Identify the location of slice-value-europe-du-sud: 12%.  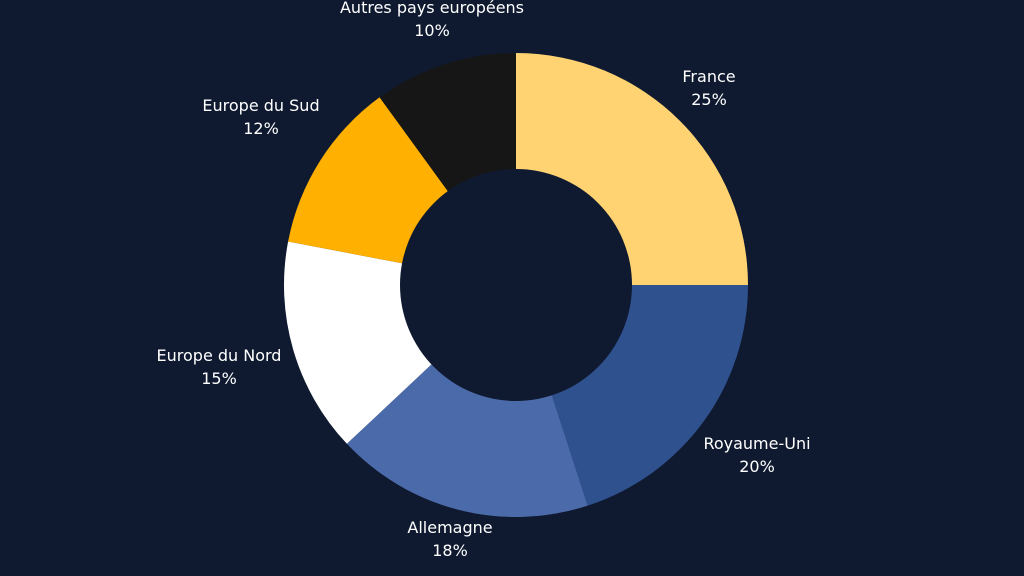
(261, 128).